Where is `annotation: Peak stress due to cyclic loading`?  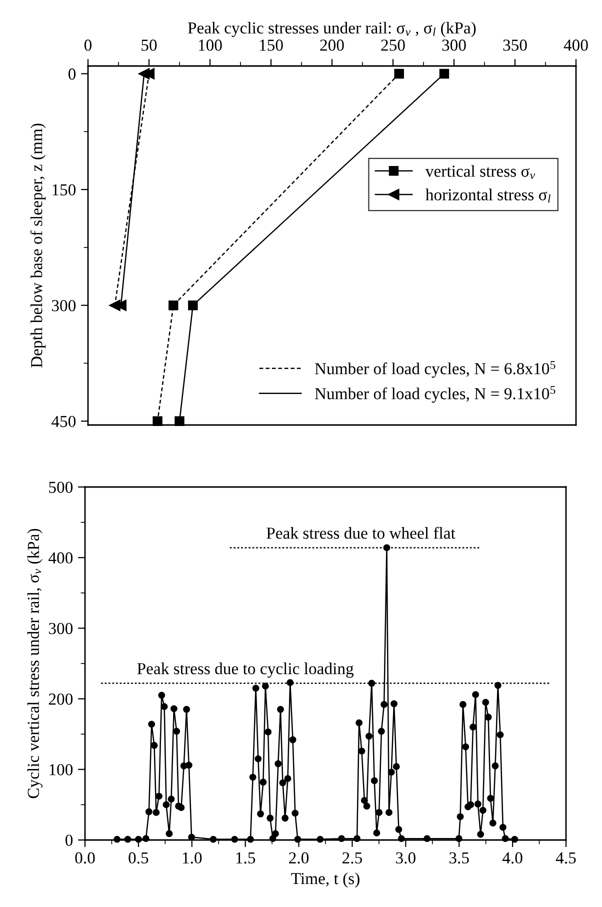
annotation: Peak stress due to cyclic loading is located at coordinates (245, 670).